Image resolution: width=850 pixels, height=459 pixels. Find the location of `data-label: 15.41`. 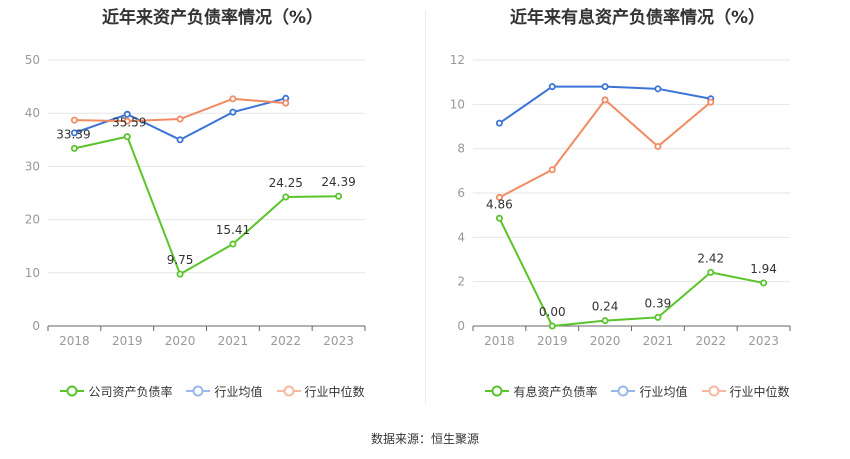

data-label: 15.41 is located at coordinates (233, 230).